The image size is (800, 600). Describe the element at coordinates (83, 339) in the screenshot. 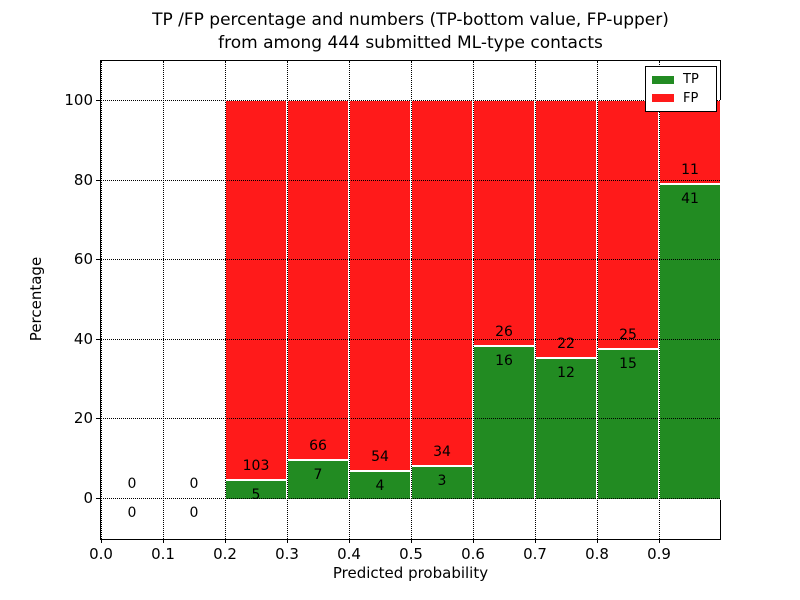

I see `y-tick-label: 40` at that location.